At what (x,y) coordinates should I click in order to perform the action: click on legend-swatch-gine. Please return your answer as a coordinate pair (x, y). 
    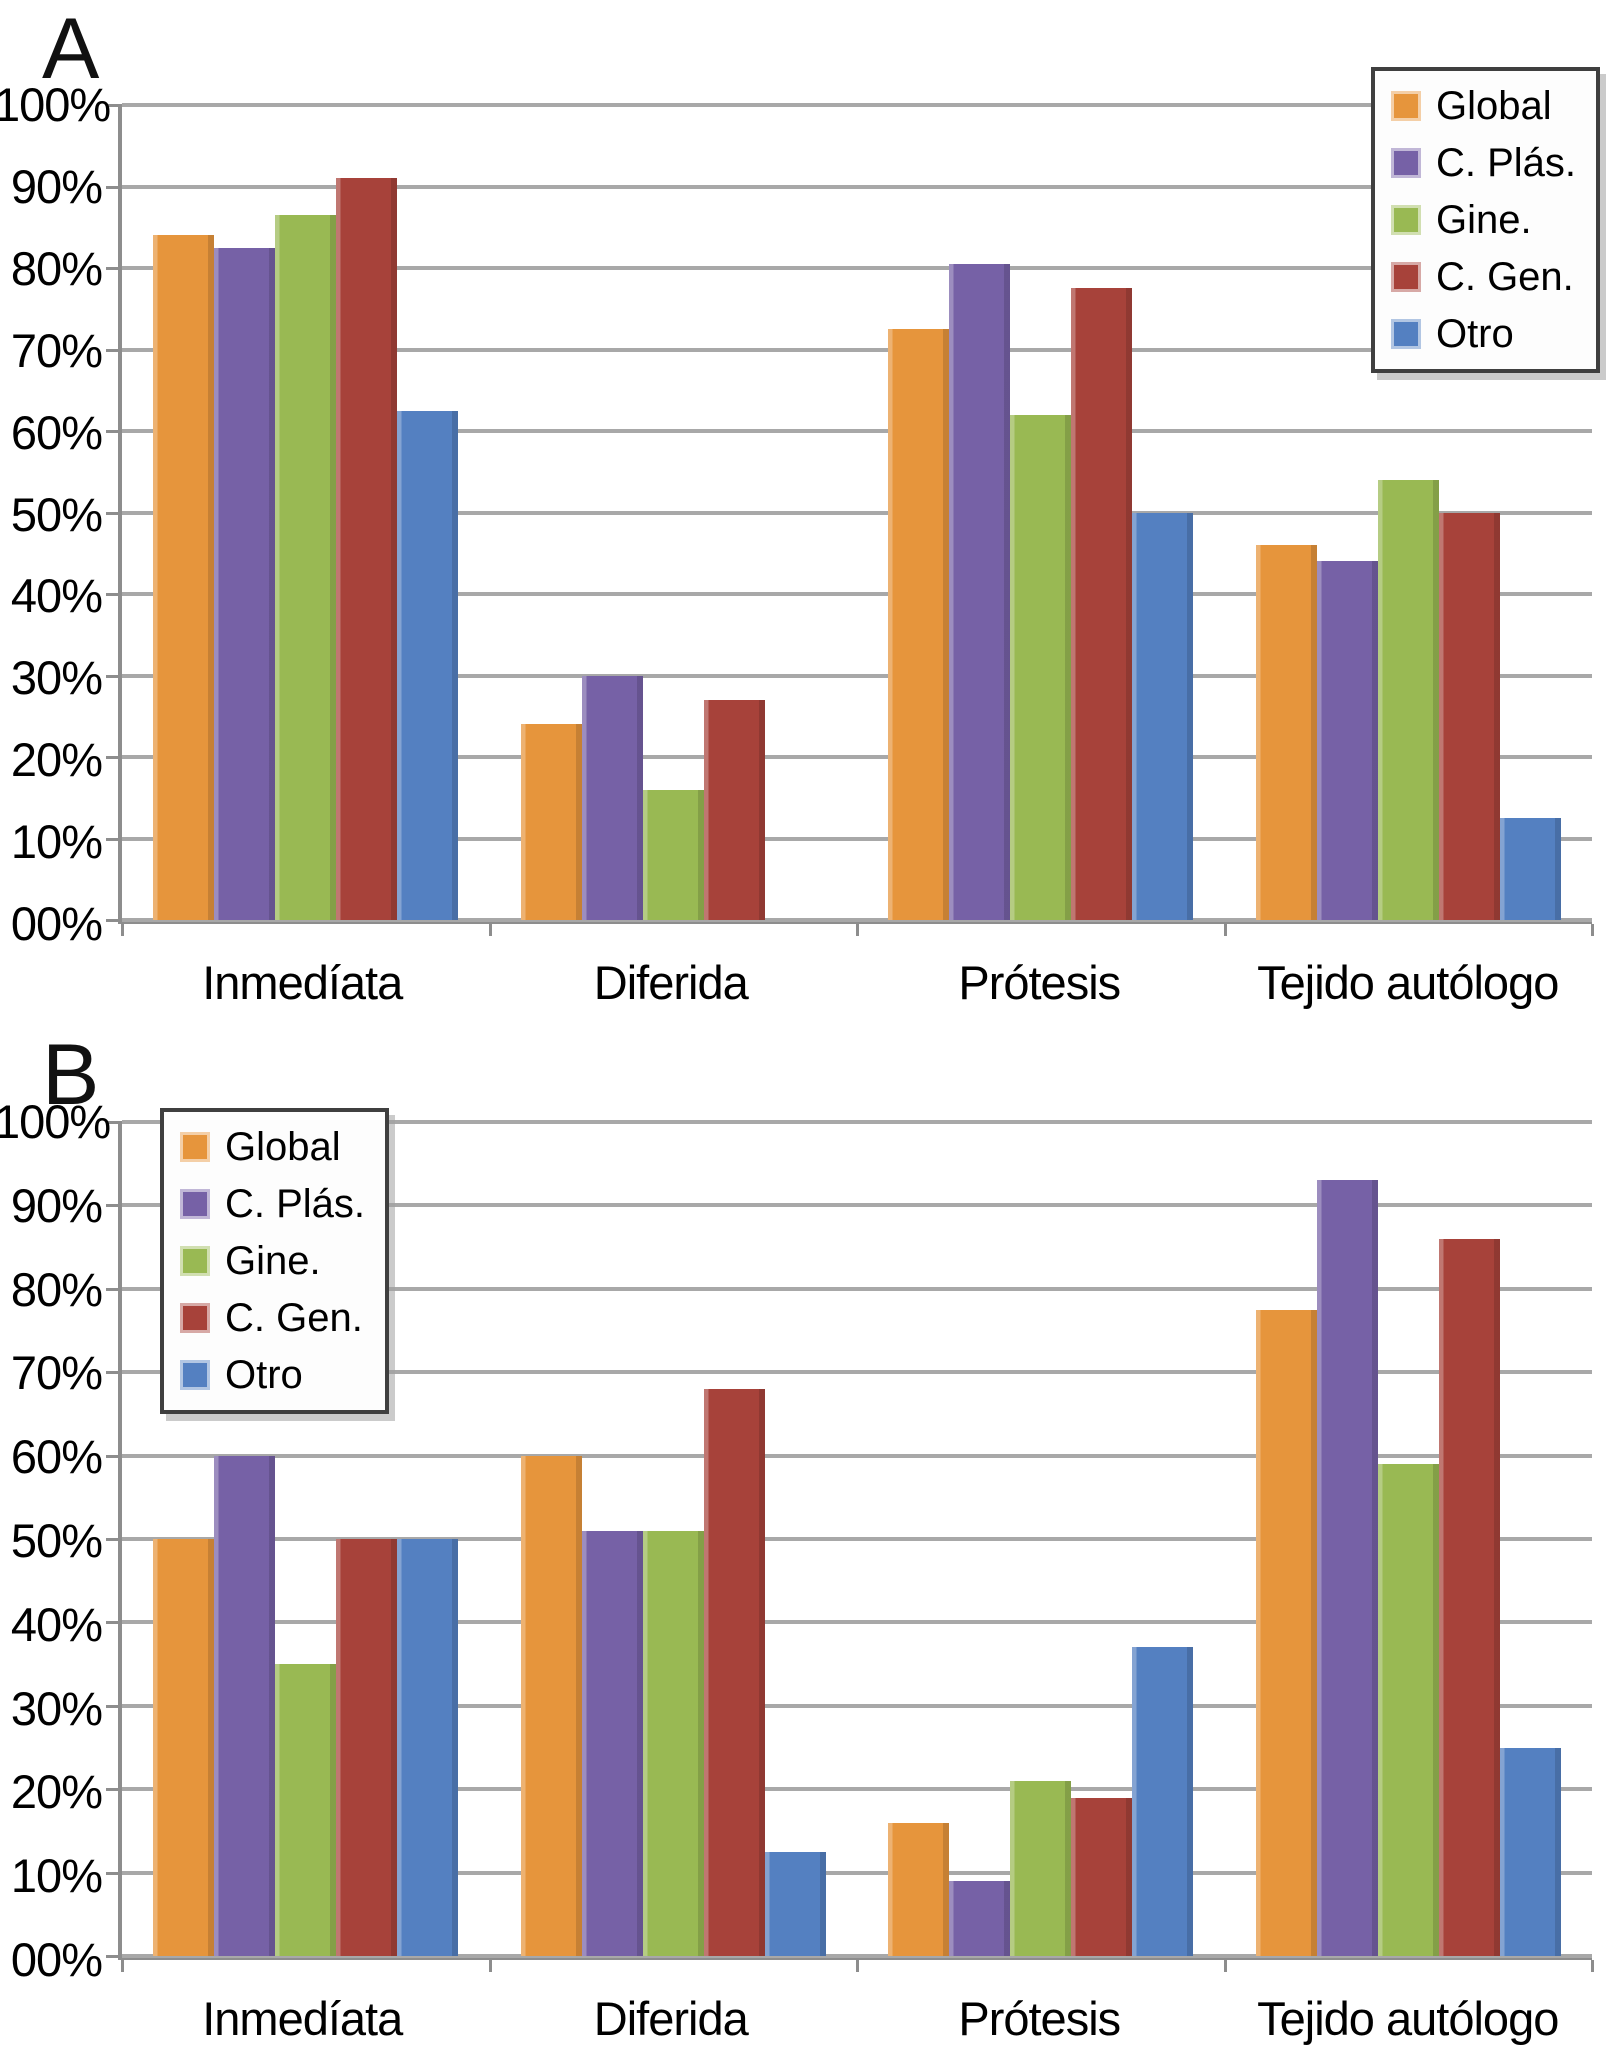
    Looking at the image, I should click on (195, 1261).